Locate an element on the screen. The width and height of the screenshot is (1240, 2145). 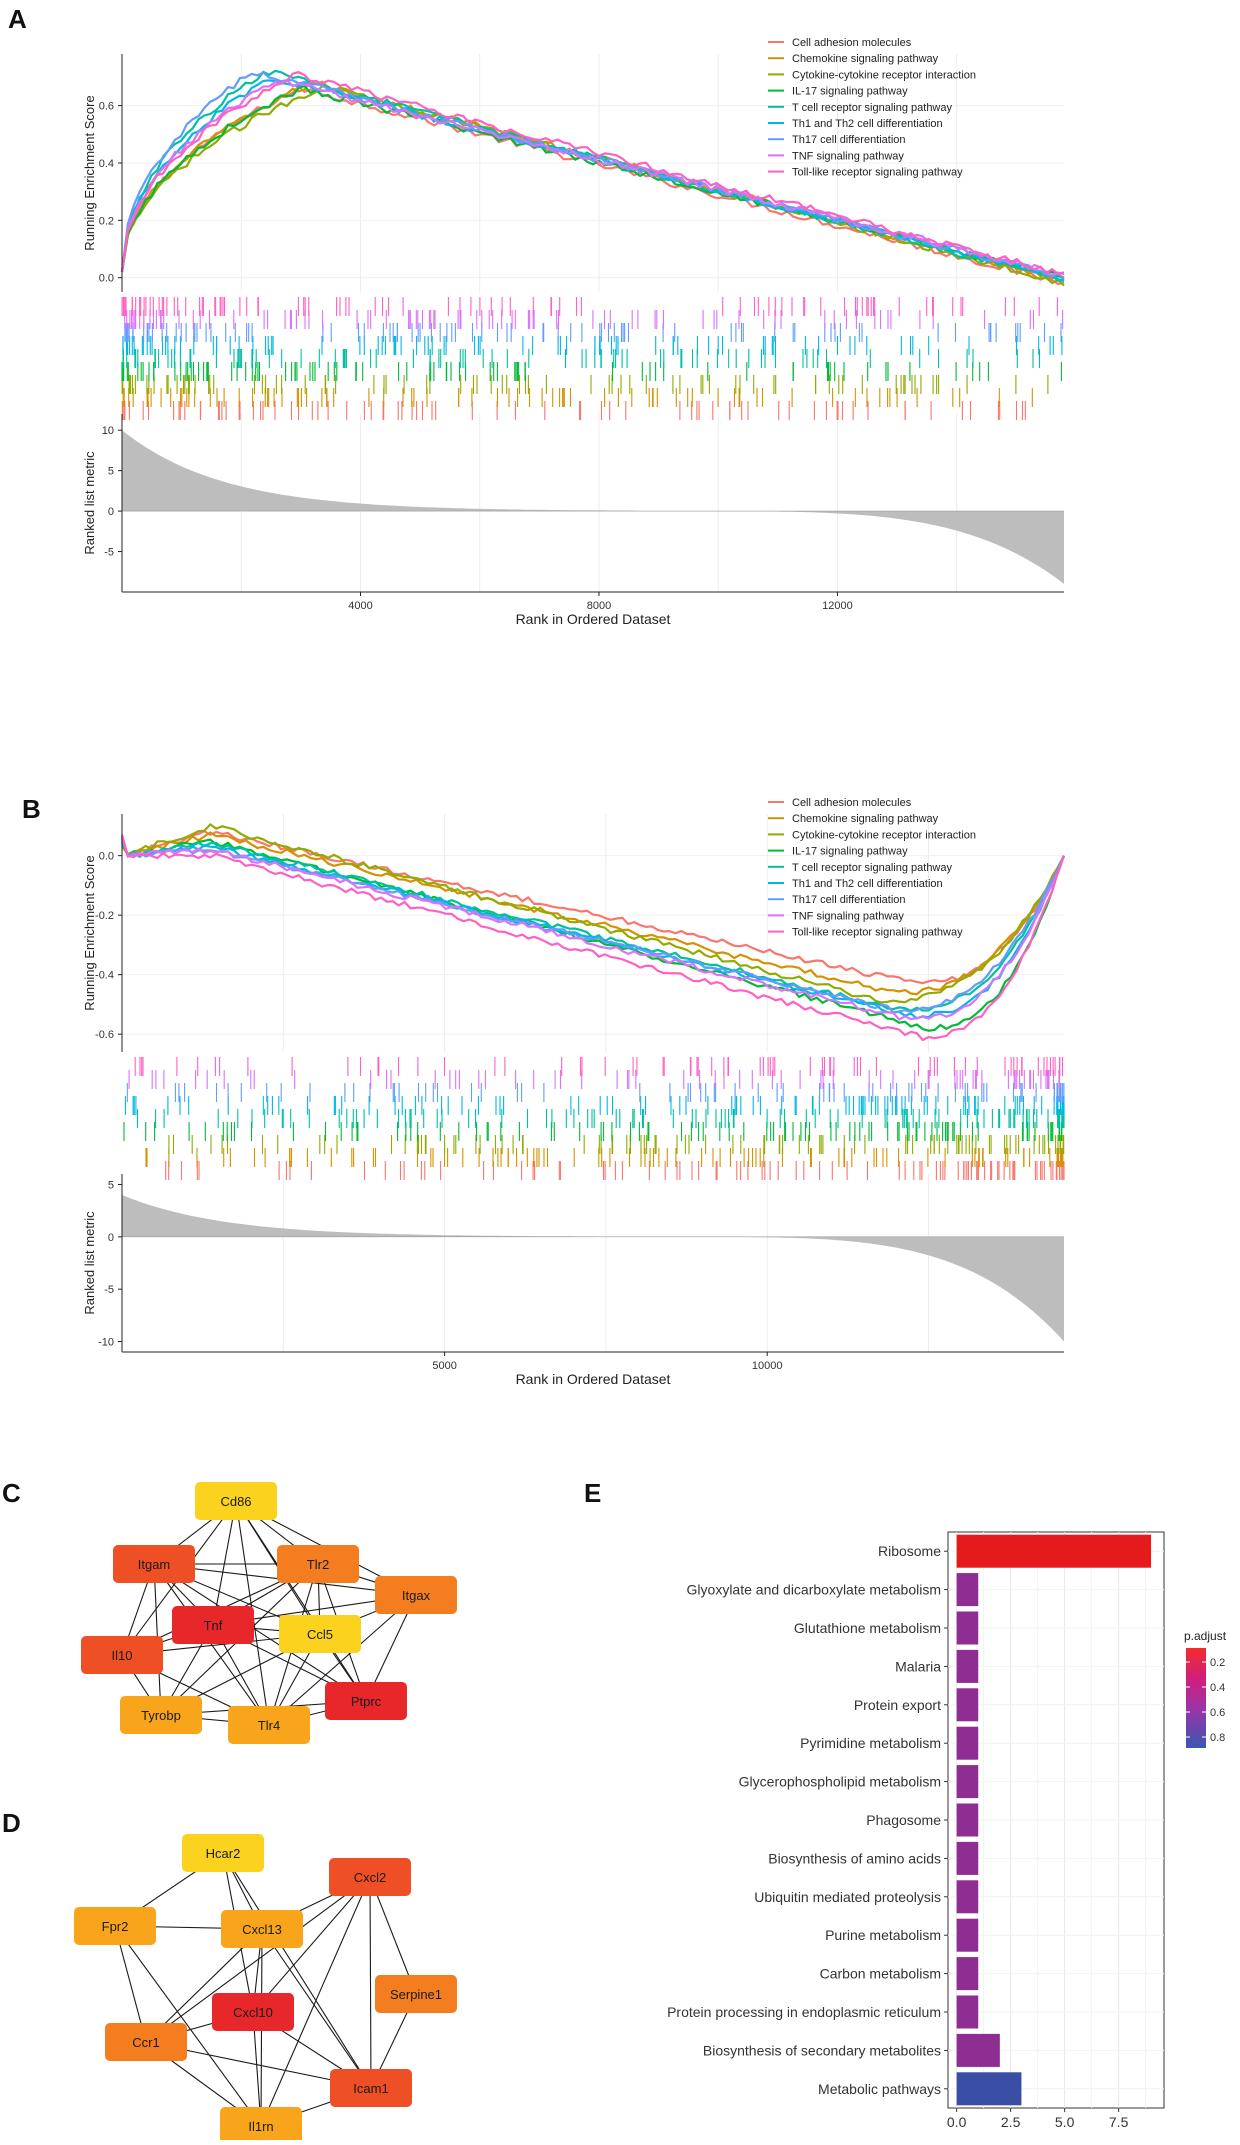
legend-label-6: Th1 and Th2 cell differentiation is located at coordinates (867, 884).